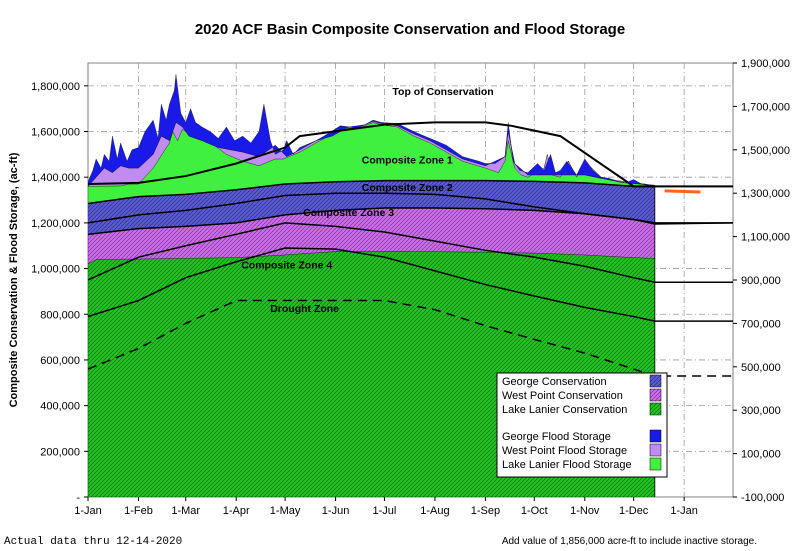 The width and height of the screenshot is (800, 551). I want to click on y2-tick-label: 1,900,000, so click(765, 64).